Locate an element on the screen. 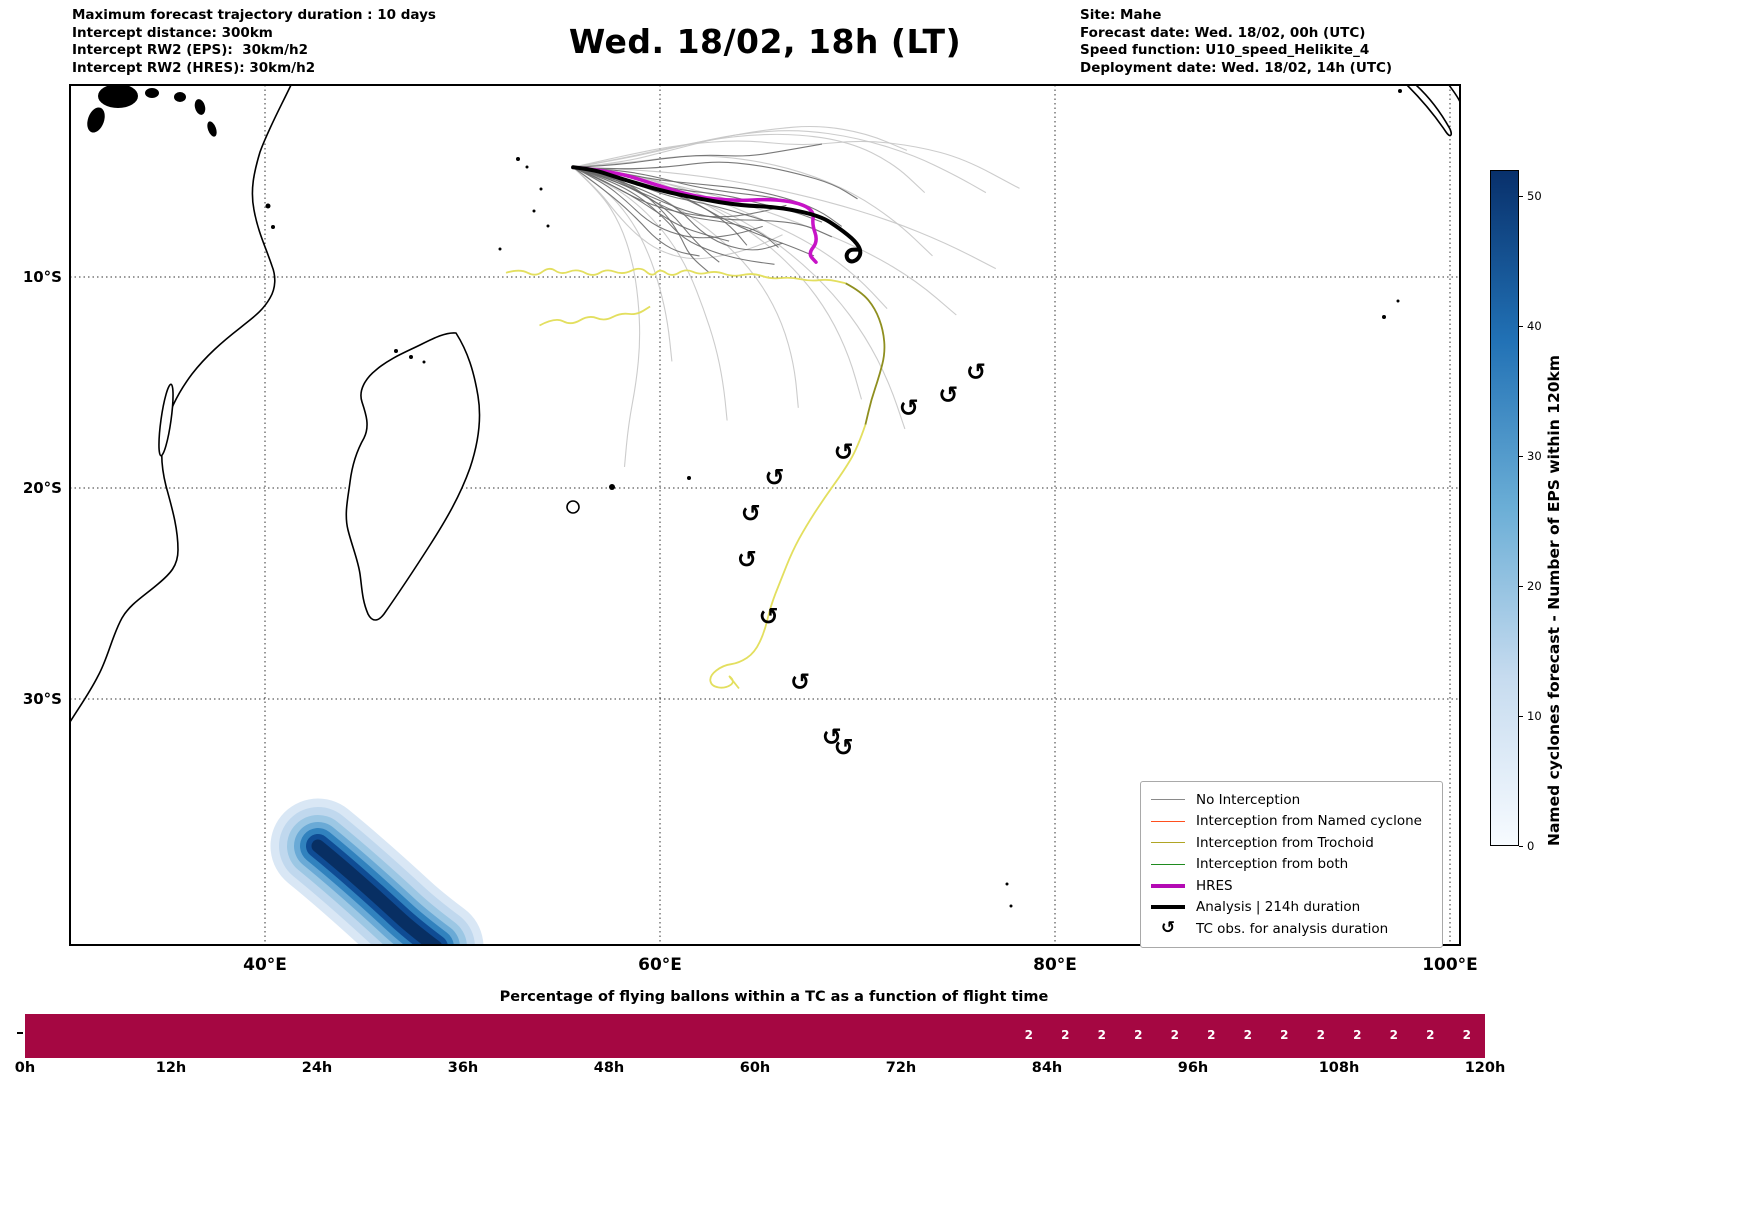  colorbar is located at coordinates (1504, 508).